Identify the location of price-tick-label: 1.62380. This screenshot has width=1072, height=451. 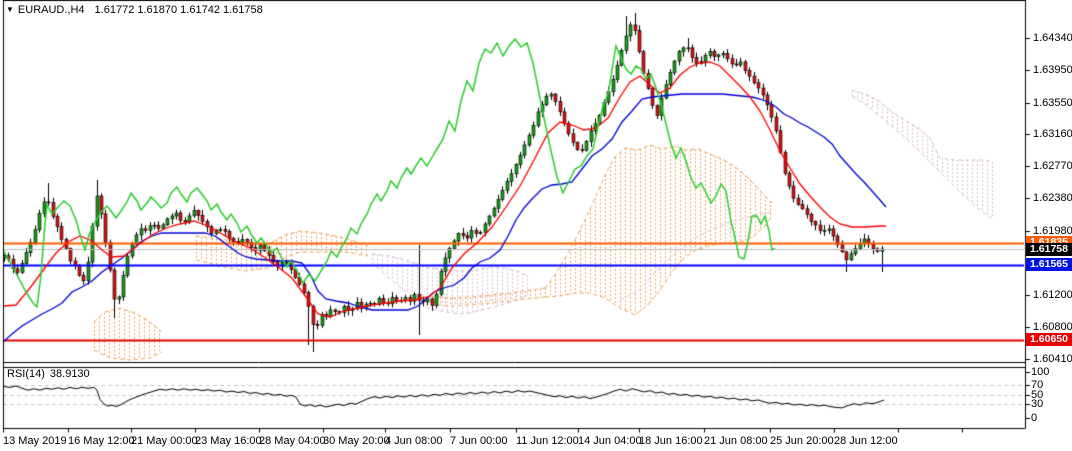
(1052, 198).